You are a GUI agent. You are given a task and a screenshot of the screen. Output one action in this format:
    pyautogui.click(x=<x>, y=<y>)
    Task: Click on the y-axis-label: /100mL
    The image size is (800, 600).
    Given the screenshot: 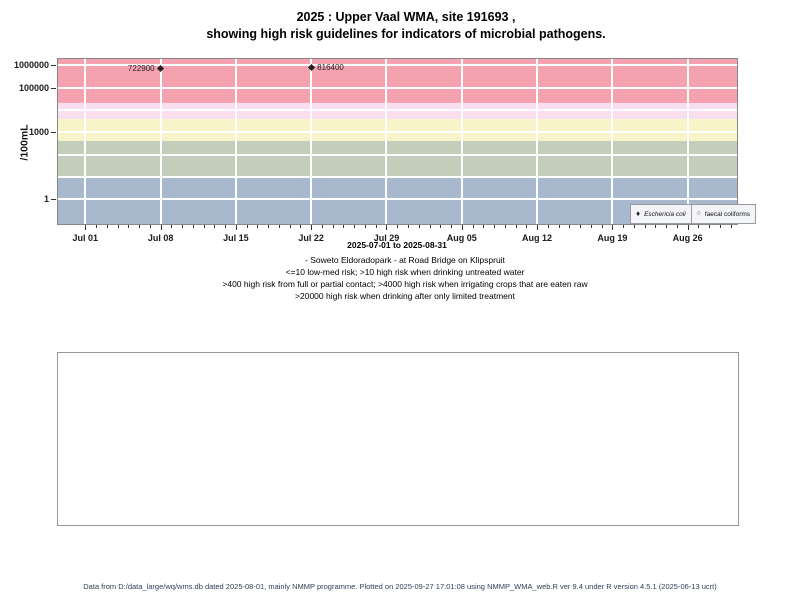 What is the action you would take?
    pyautogui.click(x=24, y=142)
    